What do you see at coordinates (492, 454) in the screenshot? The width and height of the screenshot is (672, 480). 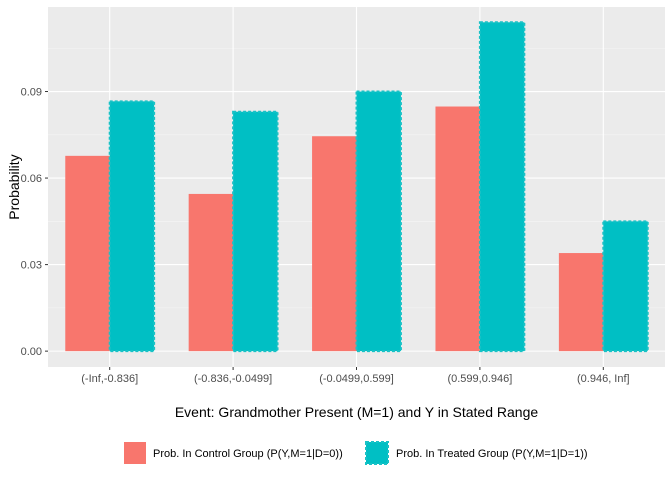 I see `legend-label-treated: Prob. In Treated Group (P(Y,M=1|D=1))` at bounding box center [492, 454].